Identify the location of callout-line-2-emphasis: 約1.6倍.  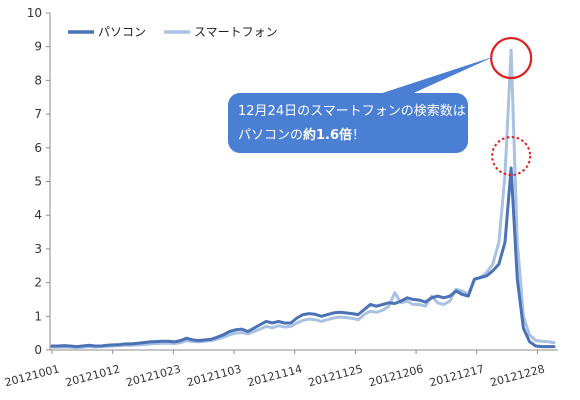
(327, 135).